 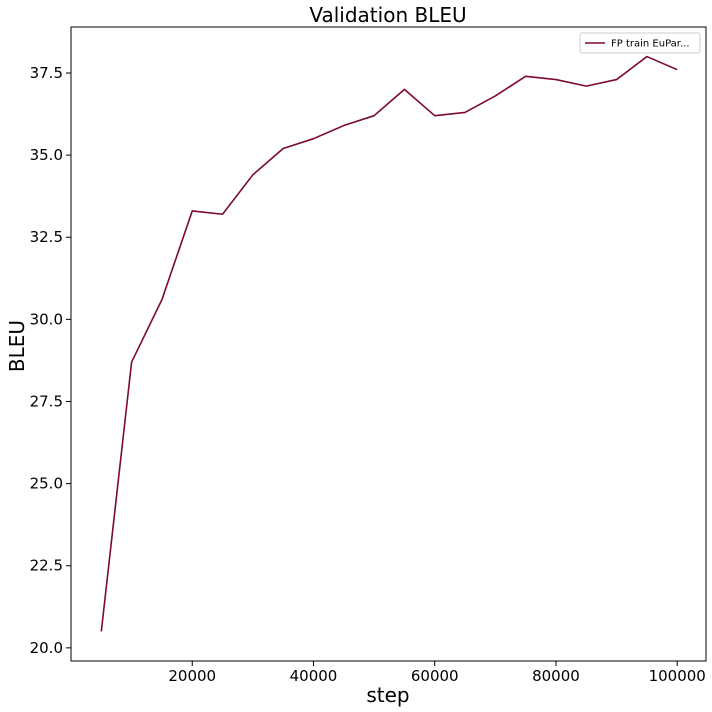 I want to click on x-tick-label: 20000, so click(x=192, y=676).